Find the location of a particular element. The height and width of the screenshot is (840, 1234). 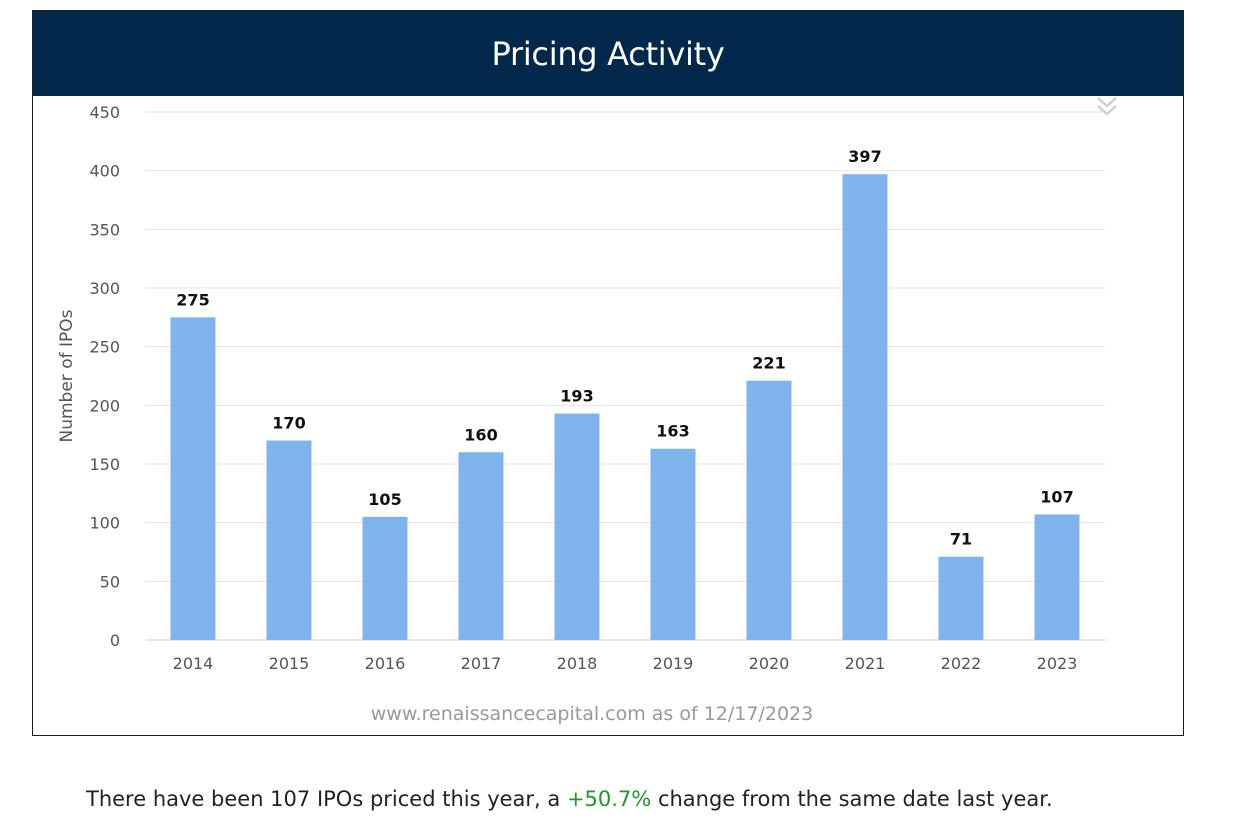

chart-title: Pricing Activity is located at coordinates (608, 53).